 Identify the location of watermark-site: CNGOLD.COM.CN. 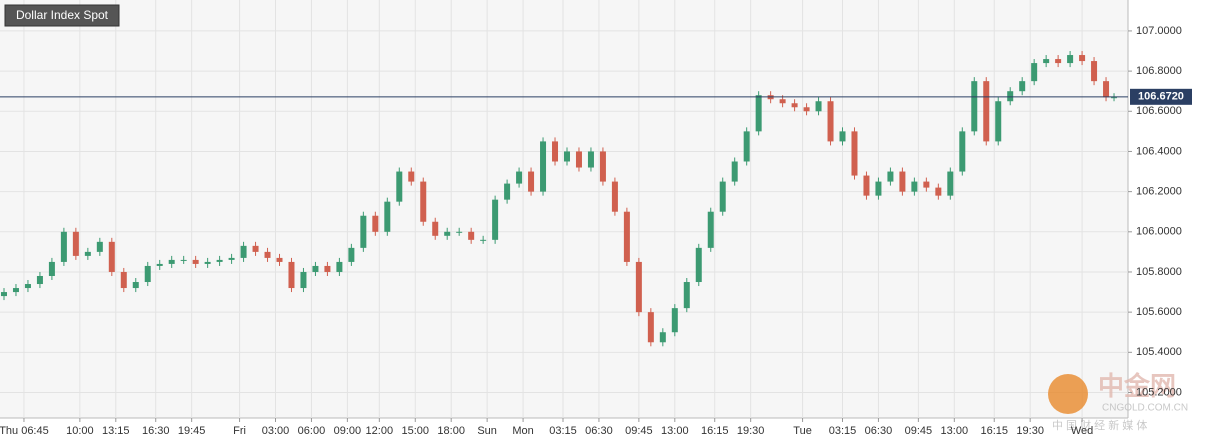
(1145, 408).